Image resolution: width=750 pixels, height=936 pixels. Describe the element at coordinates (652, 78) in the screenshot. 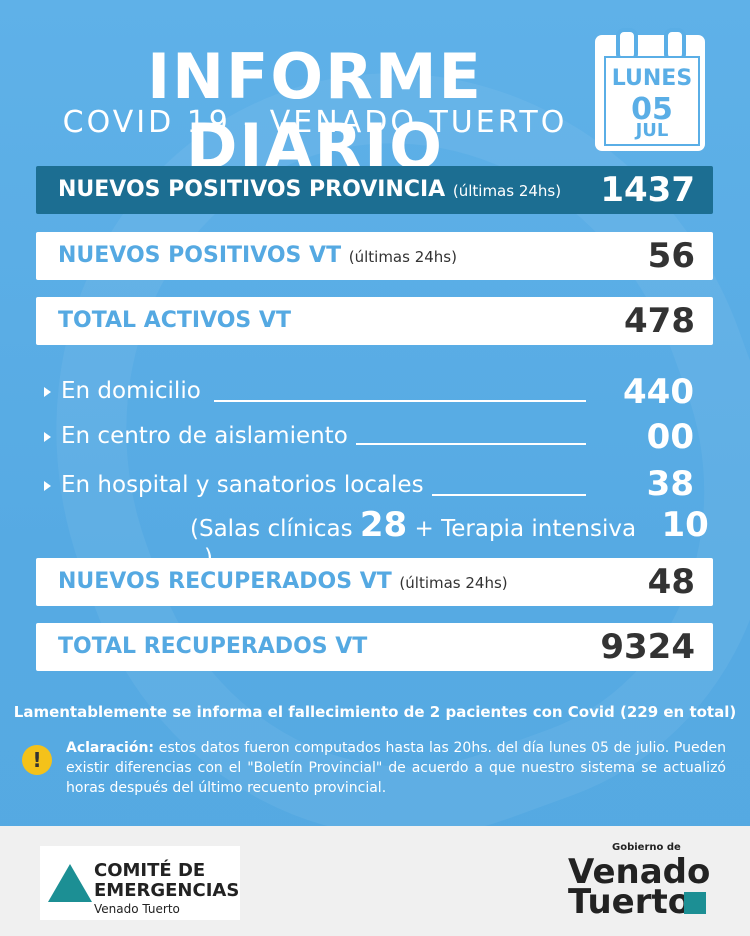

I see `calendar-day: LUNES` at that location.